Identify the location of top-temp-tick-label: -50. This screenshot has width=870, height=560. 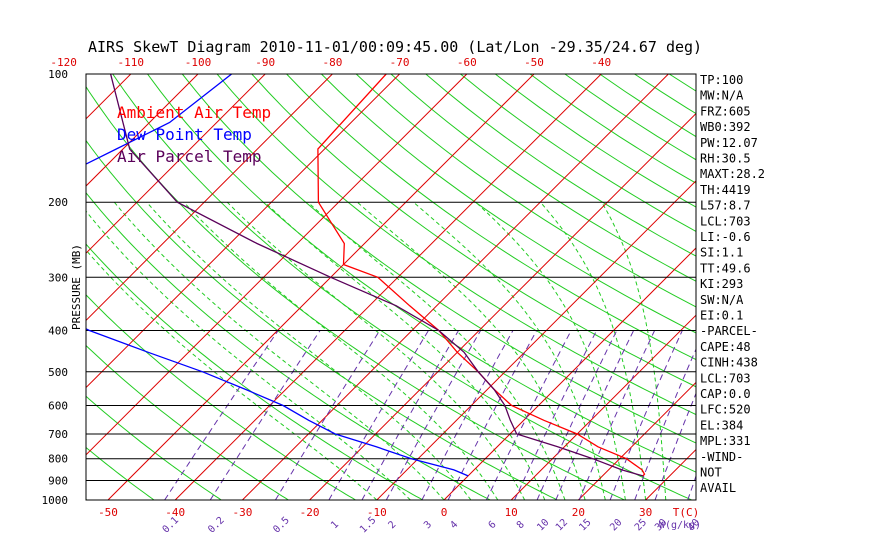
(534, 62).